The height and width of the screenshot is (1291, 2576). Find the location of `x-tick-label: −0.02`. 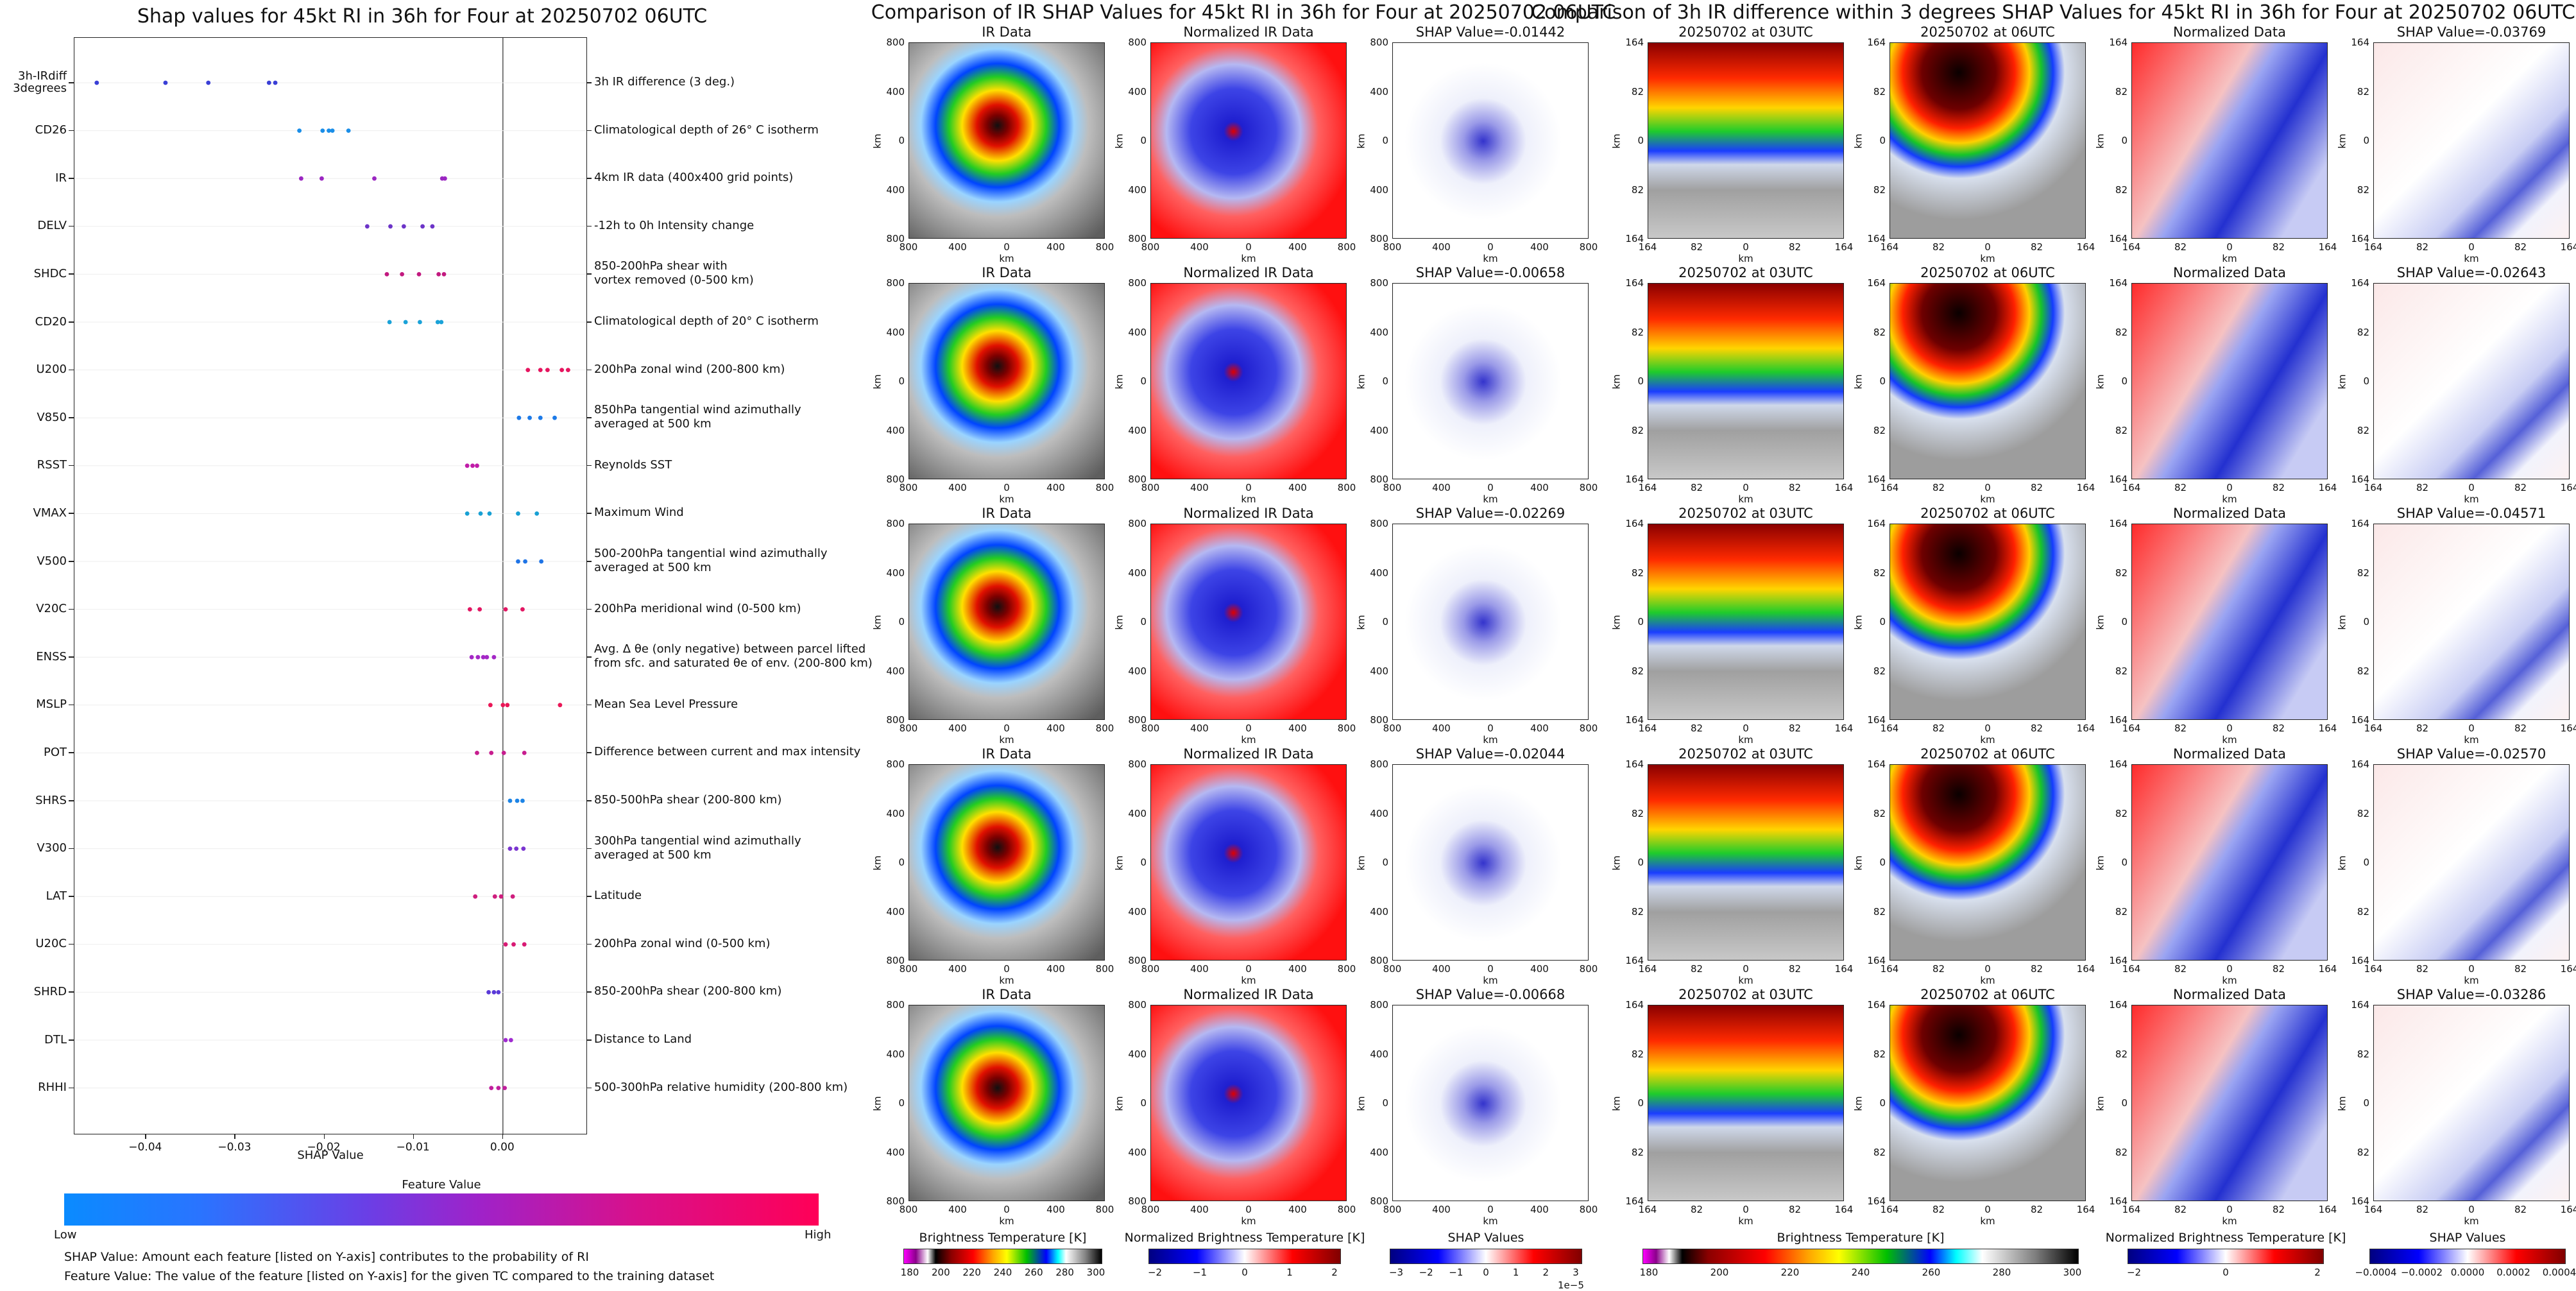

x-tick-label: −0.02 is located at coordinates (324, 1147).